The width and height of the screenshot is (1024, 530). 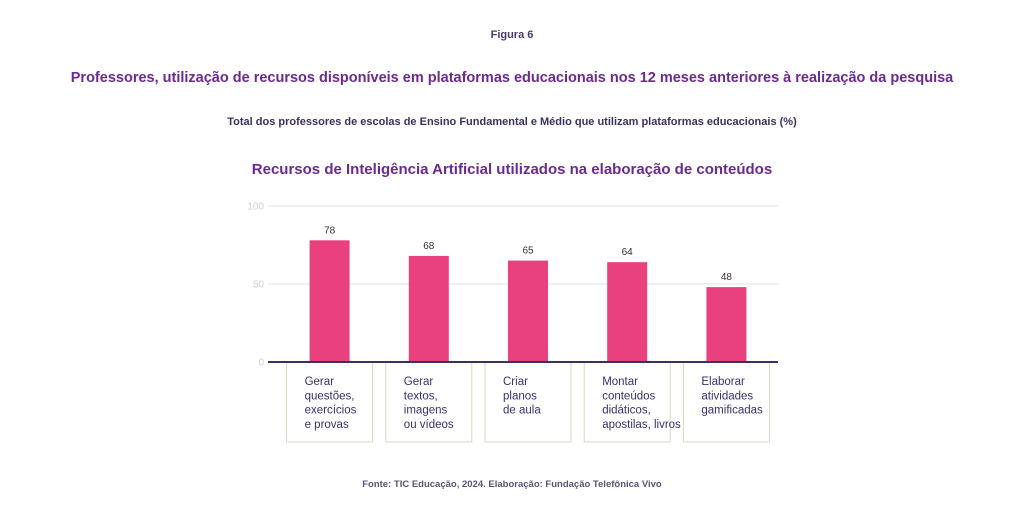 What do you see at coordinates (429, 425) in the screenshot?
I see `category-label-line: ou vídeos` at bounding box center [429, 425].